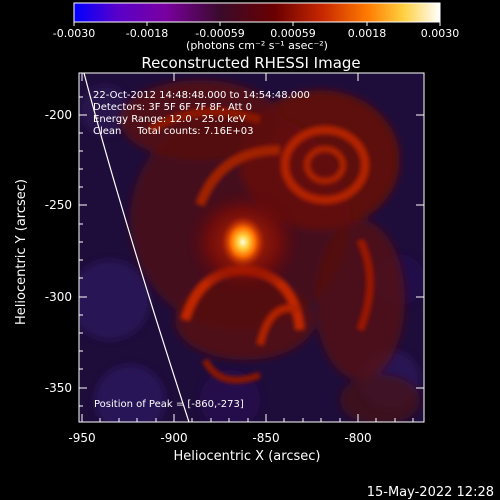 This screenshot has width=500, height=500. Describe the element at coordinates (265, 438) in the screenshot. I see `x-tick-label: -850` at that location.